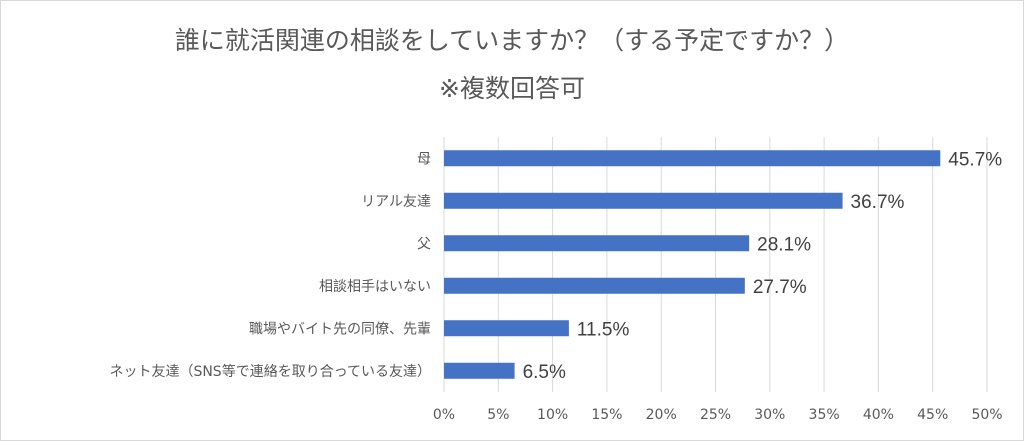 The image size is (1024, 441). Describe the element at coordinates (975, 159) in the screenshot. I see `data-label: 45.7%` at that location.